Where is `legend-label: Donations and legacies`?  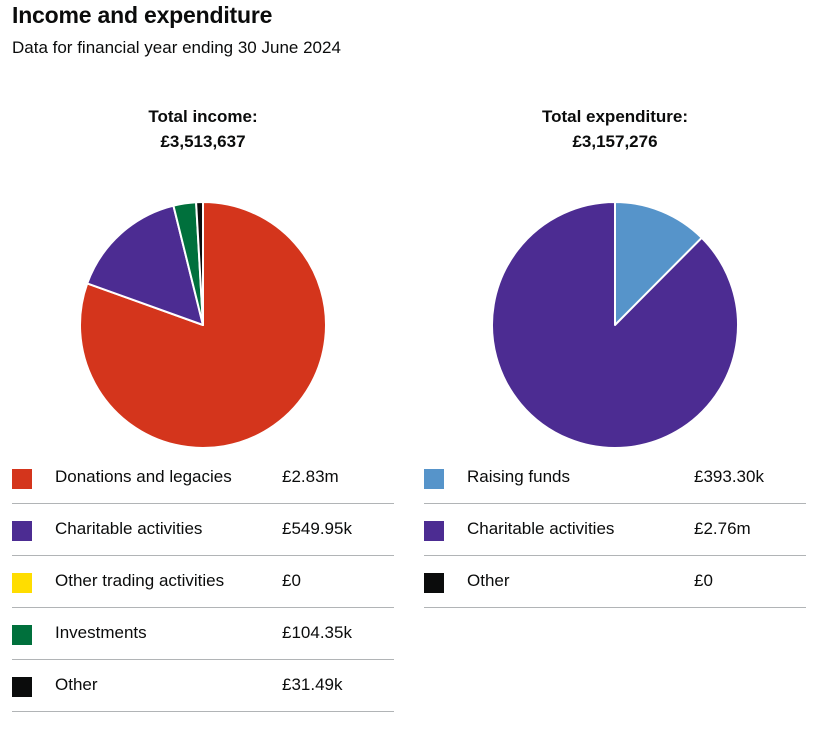 legend-label: Donations and legacies is located at coordinates (143, 476).